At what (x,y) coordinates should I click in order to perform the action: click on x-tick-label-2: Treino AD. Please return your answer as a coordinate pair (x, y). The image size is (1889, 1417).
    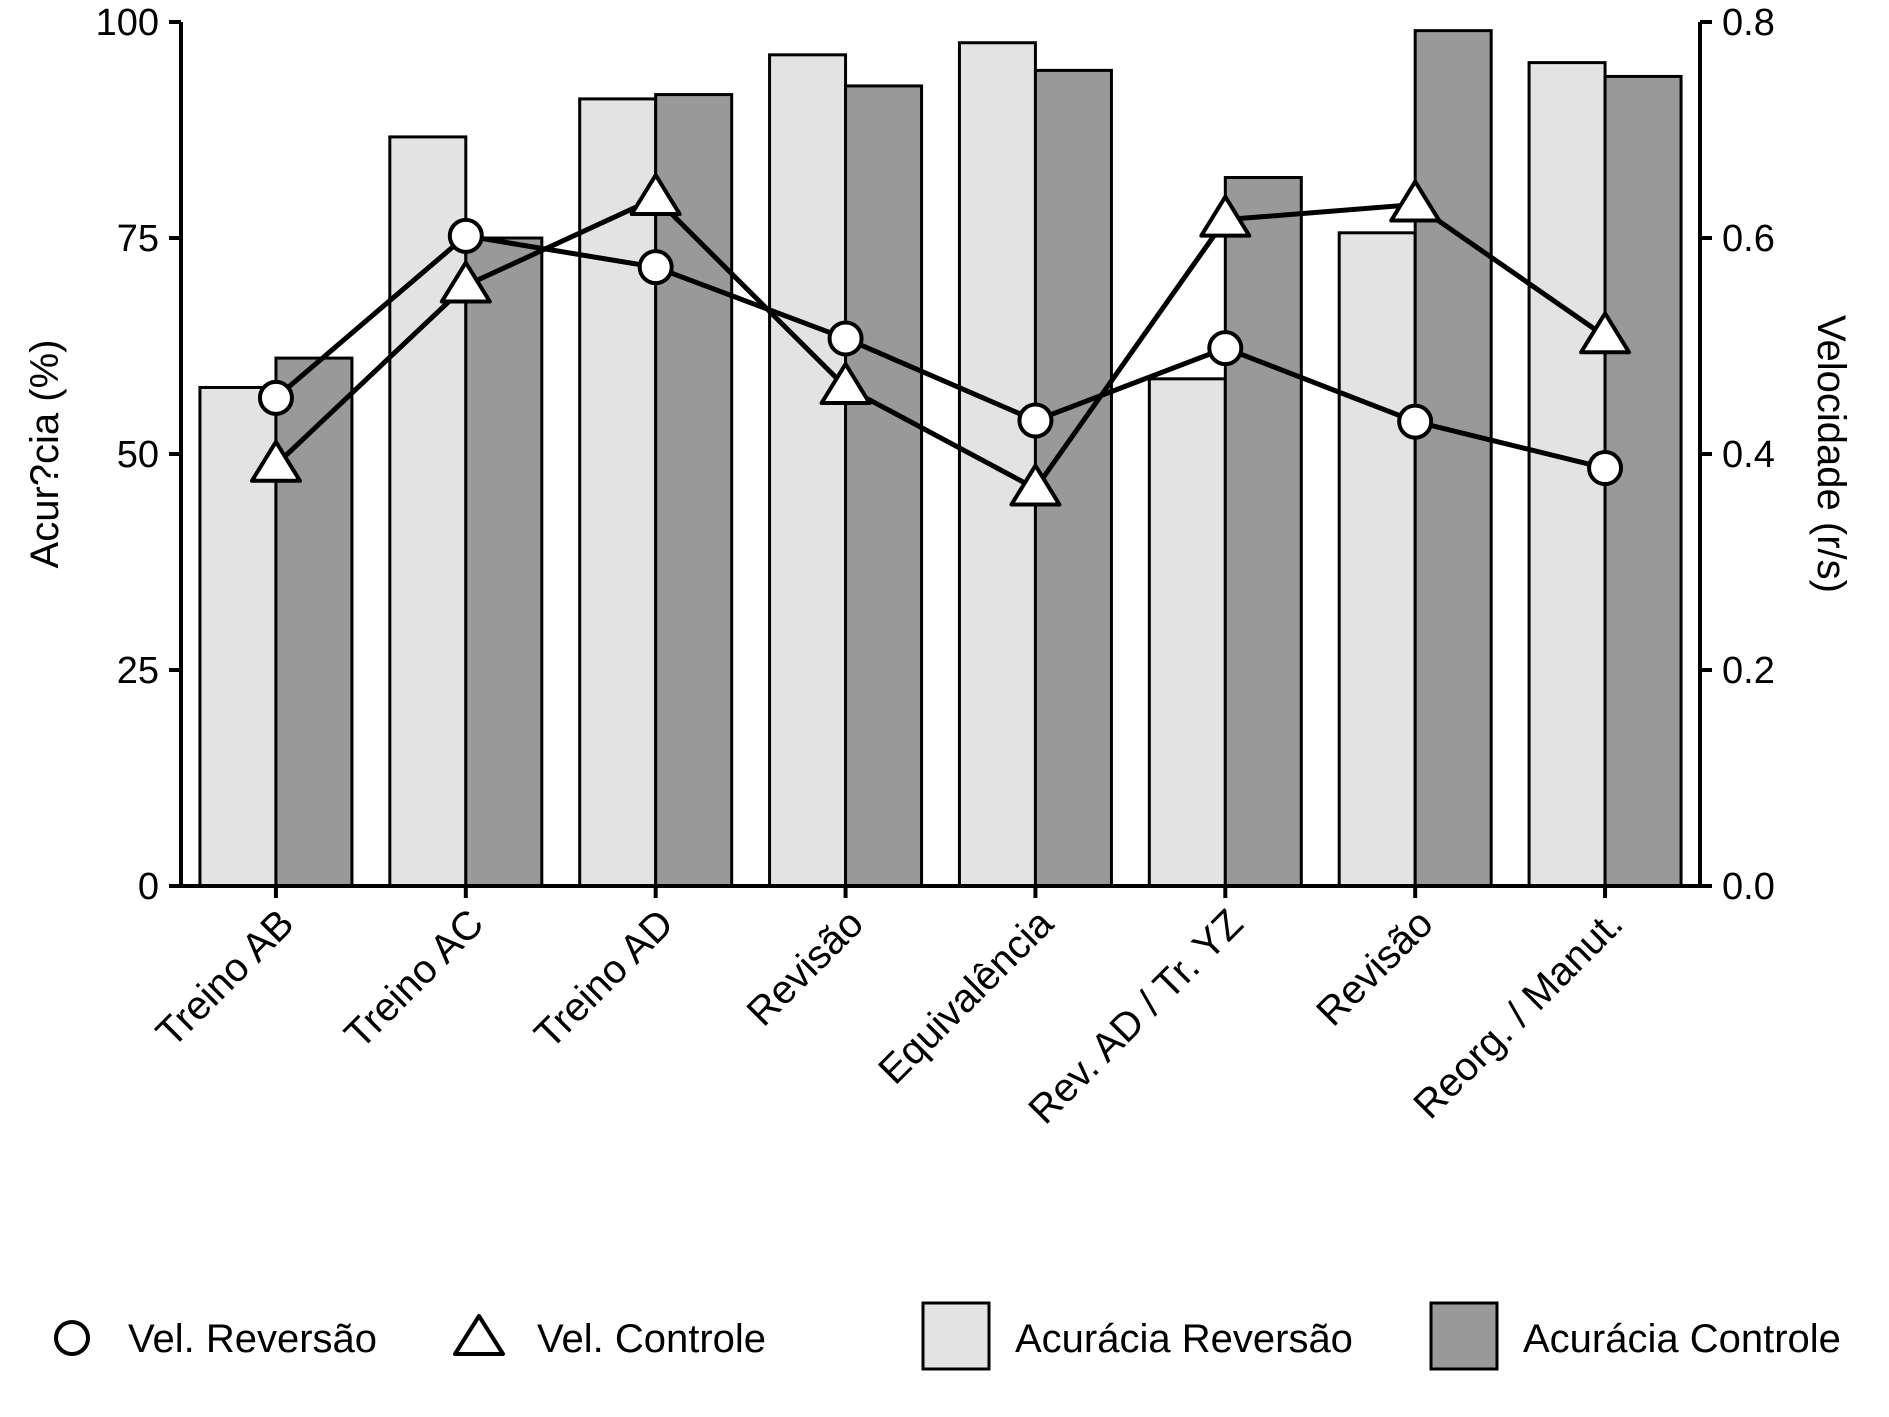
    Looking at the image, I should click on (604, 979).